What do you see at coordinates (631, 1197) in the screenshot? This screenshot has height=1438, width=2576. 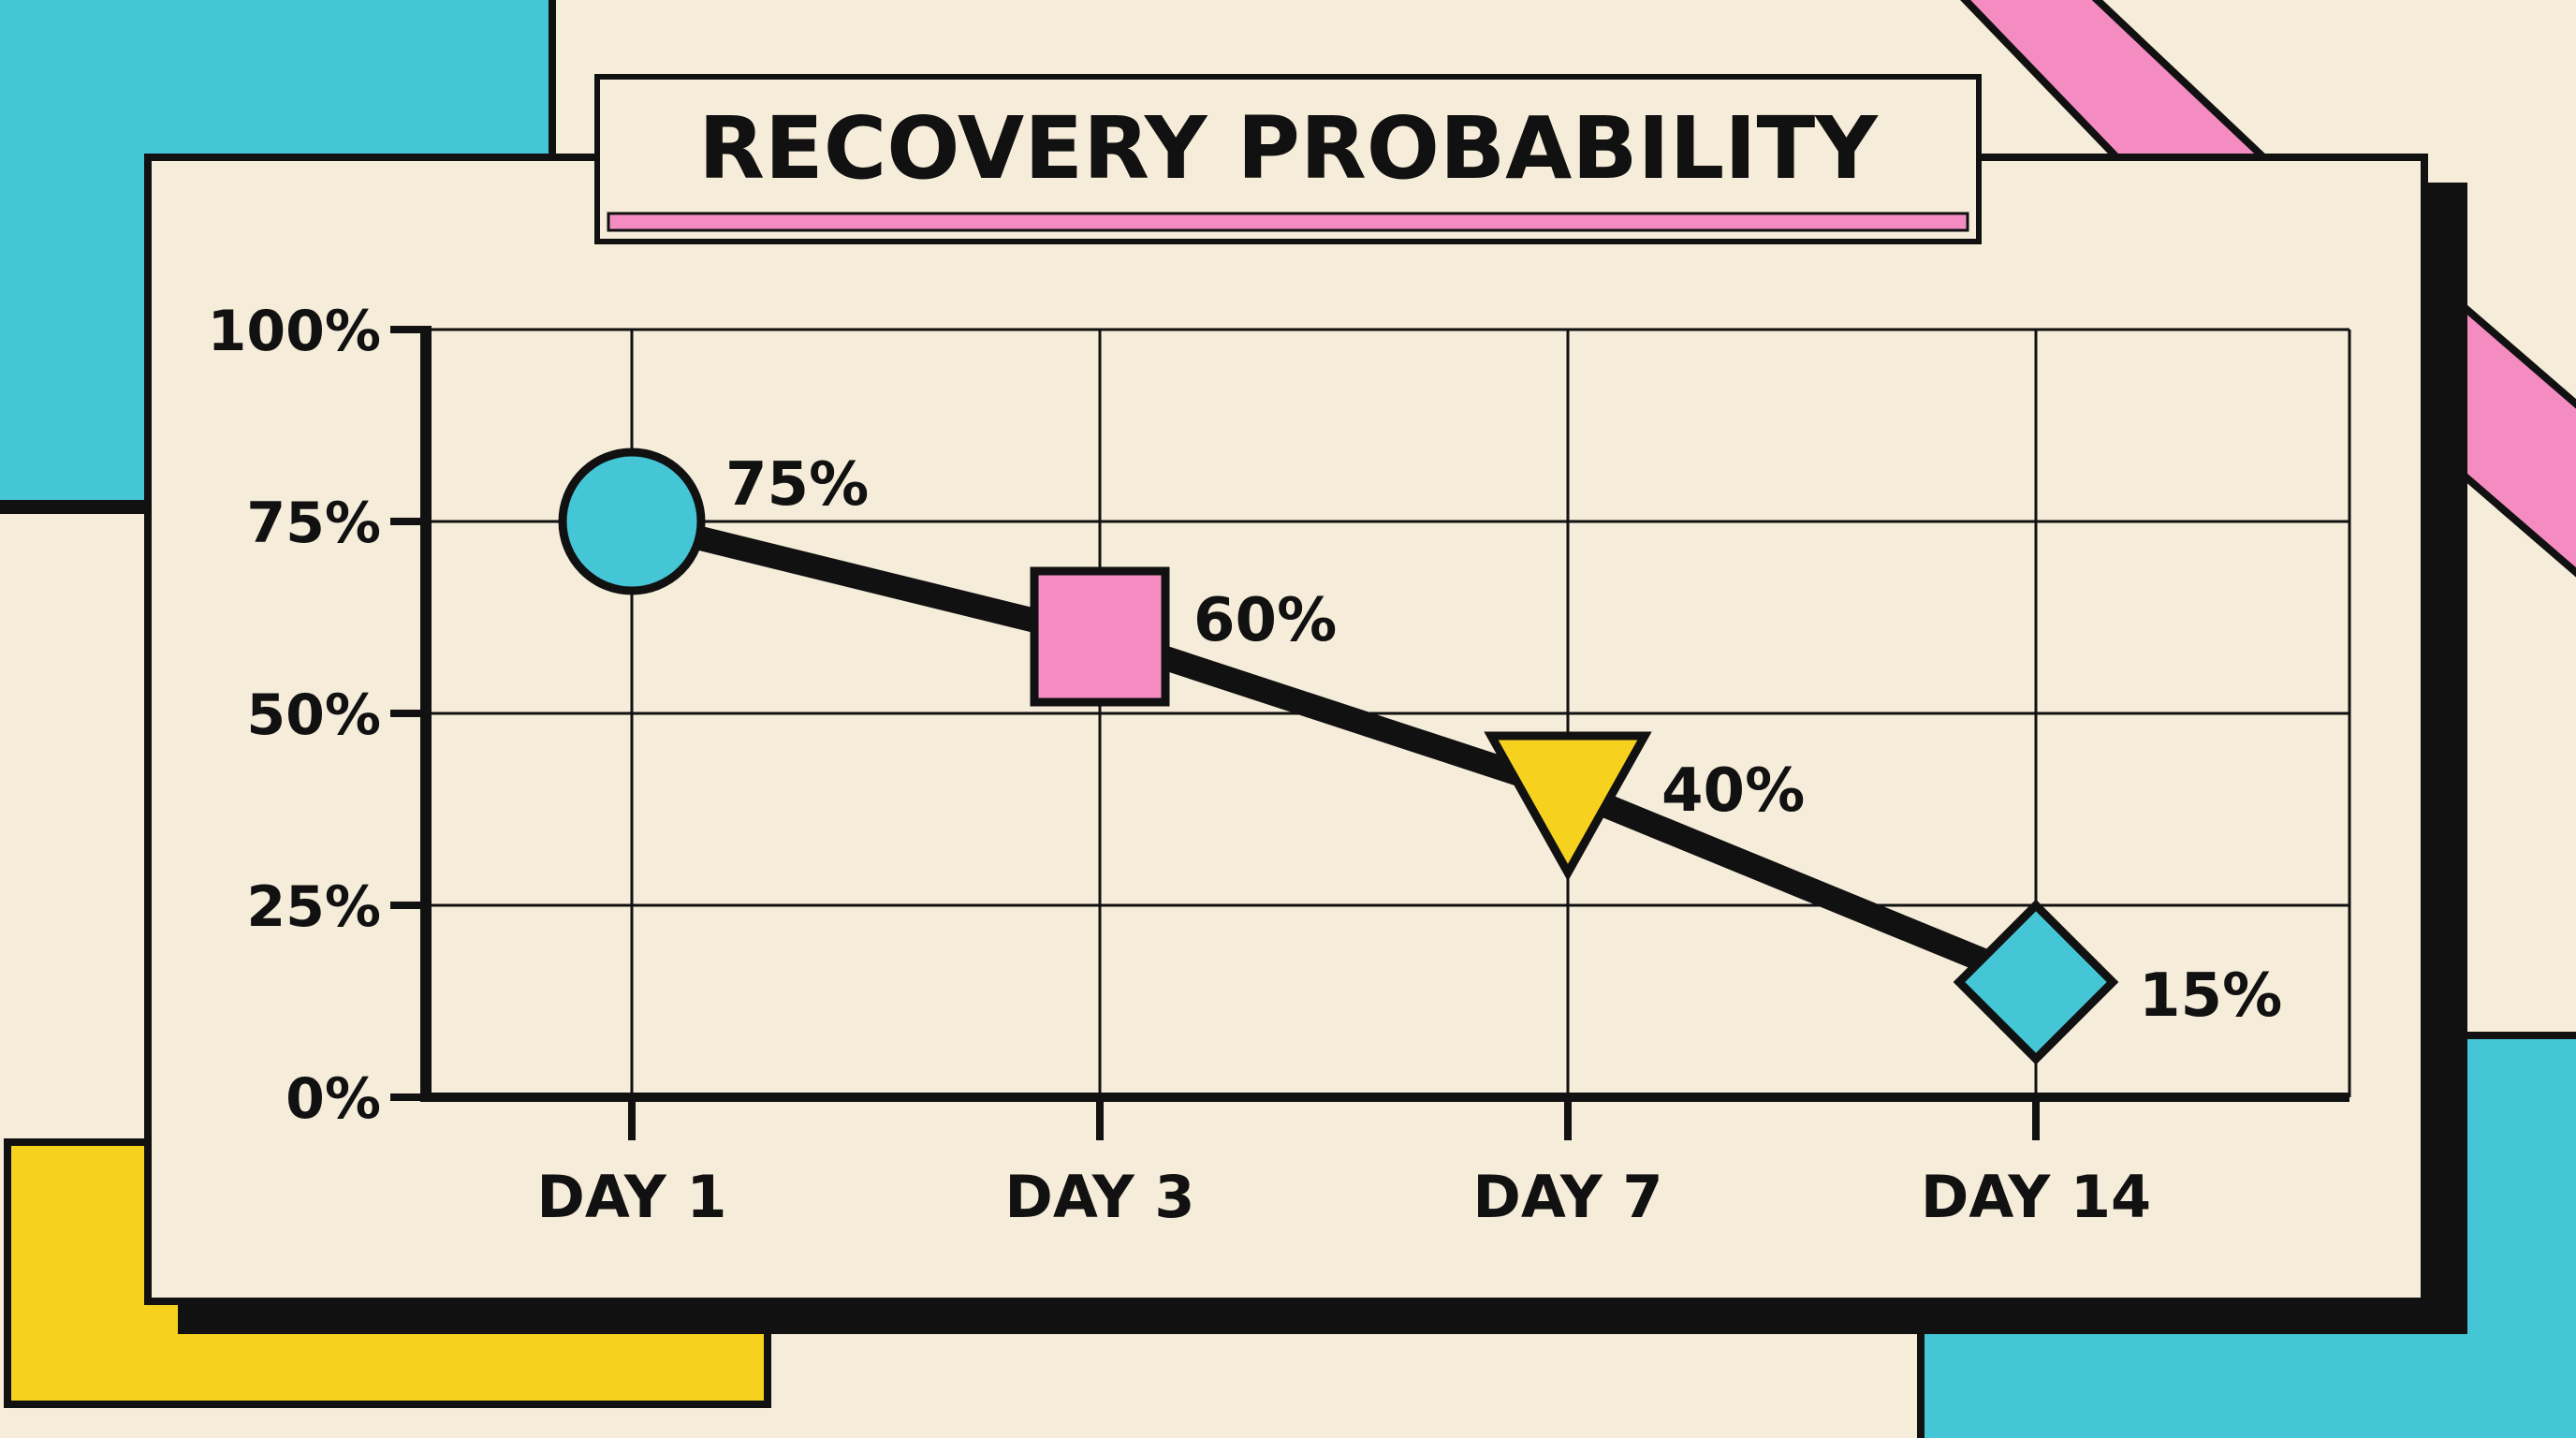 I see `x-tick-label: DAY 1` at bounding box center [631, 1197].